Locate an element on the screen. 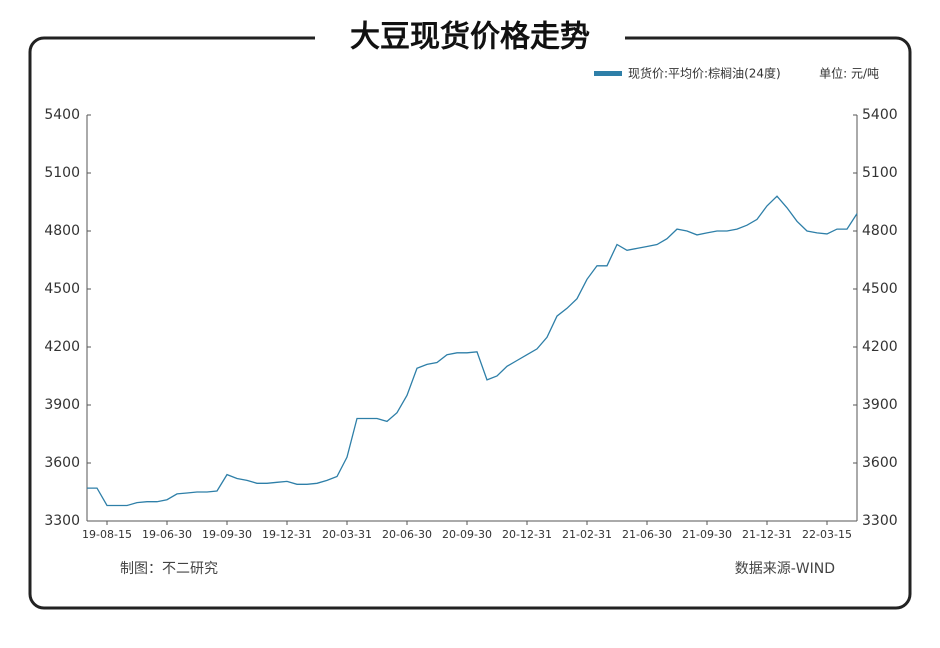 The height and width of the screenshot is (648, 940). y-tick-label: 4800 is located at coordinates (62, 231).